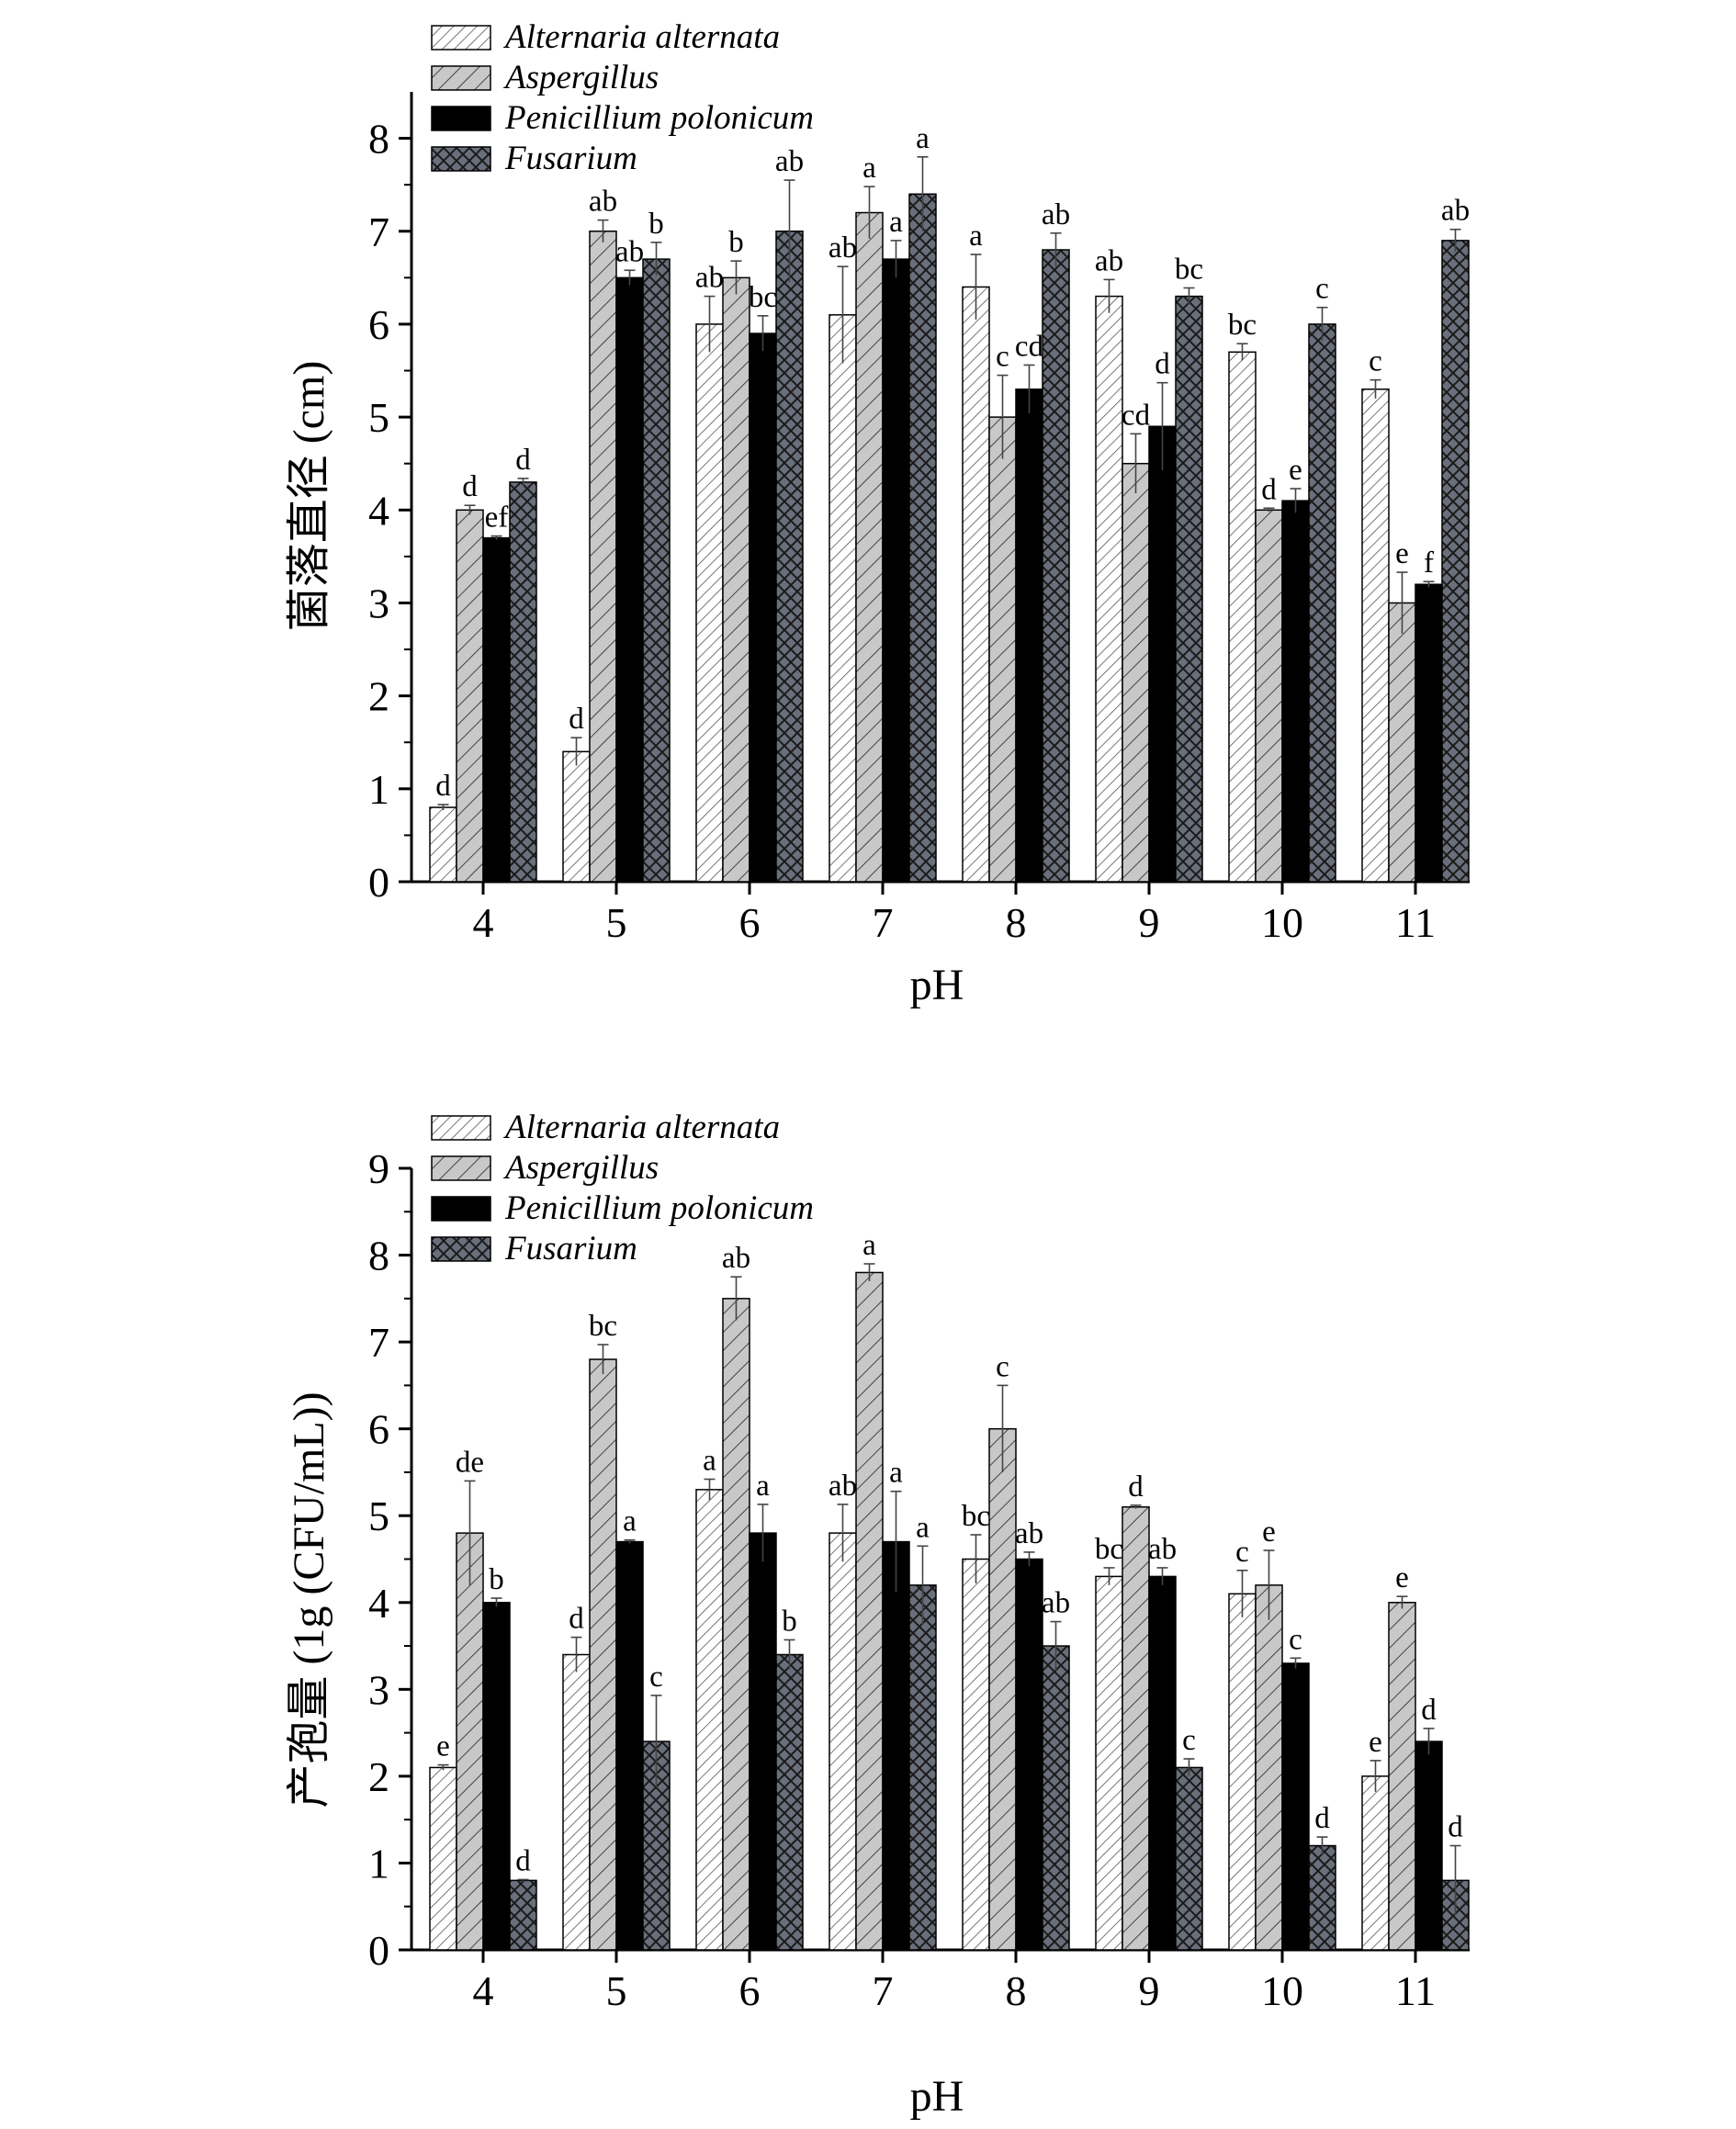 The height and width of the screenshot is (2129, 1736). I want to click on significance-label: f, so click(1429, 563).